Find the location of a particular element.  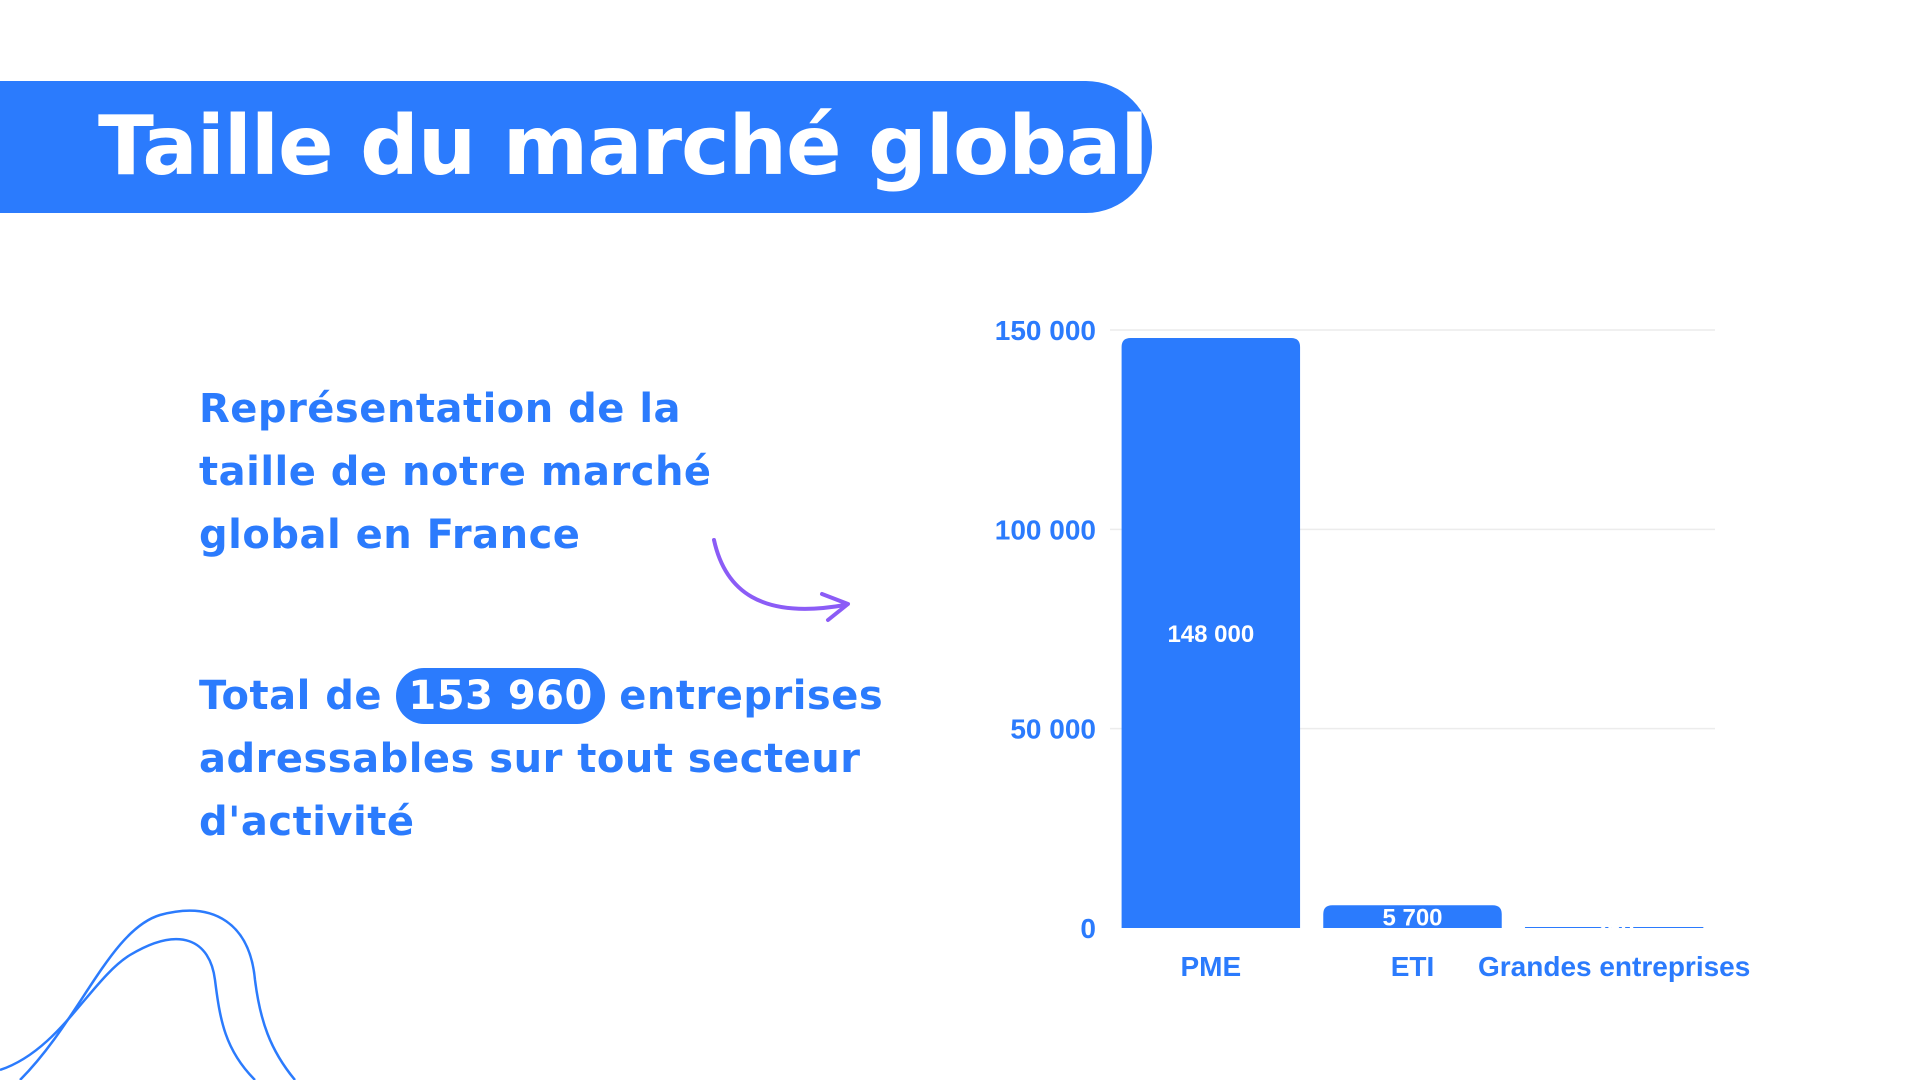

total-suffix: entreprises is located at coordinates (751, 696).